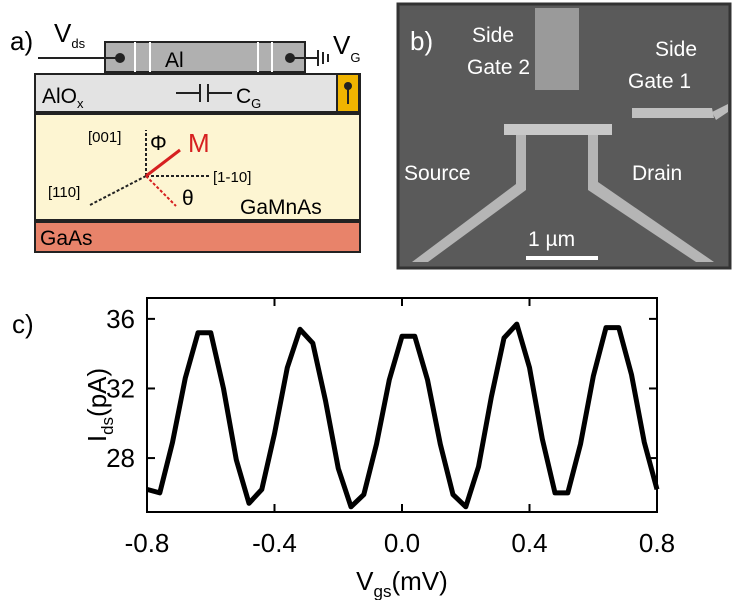  Describe the element at coordinates (651, 198) in the screenshot. I see `drain-lead` at that location.